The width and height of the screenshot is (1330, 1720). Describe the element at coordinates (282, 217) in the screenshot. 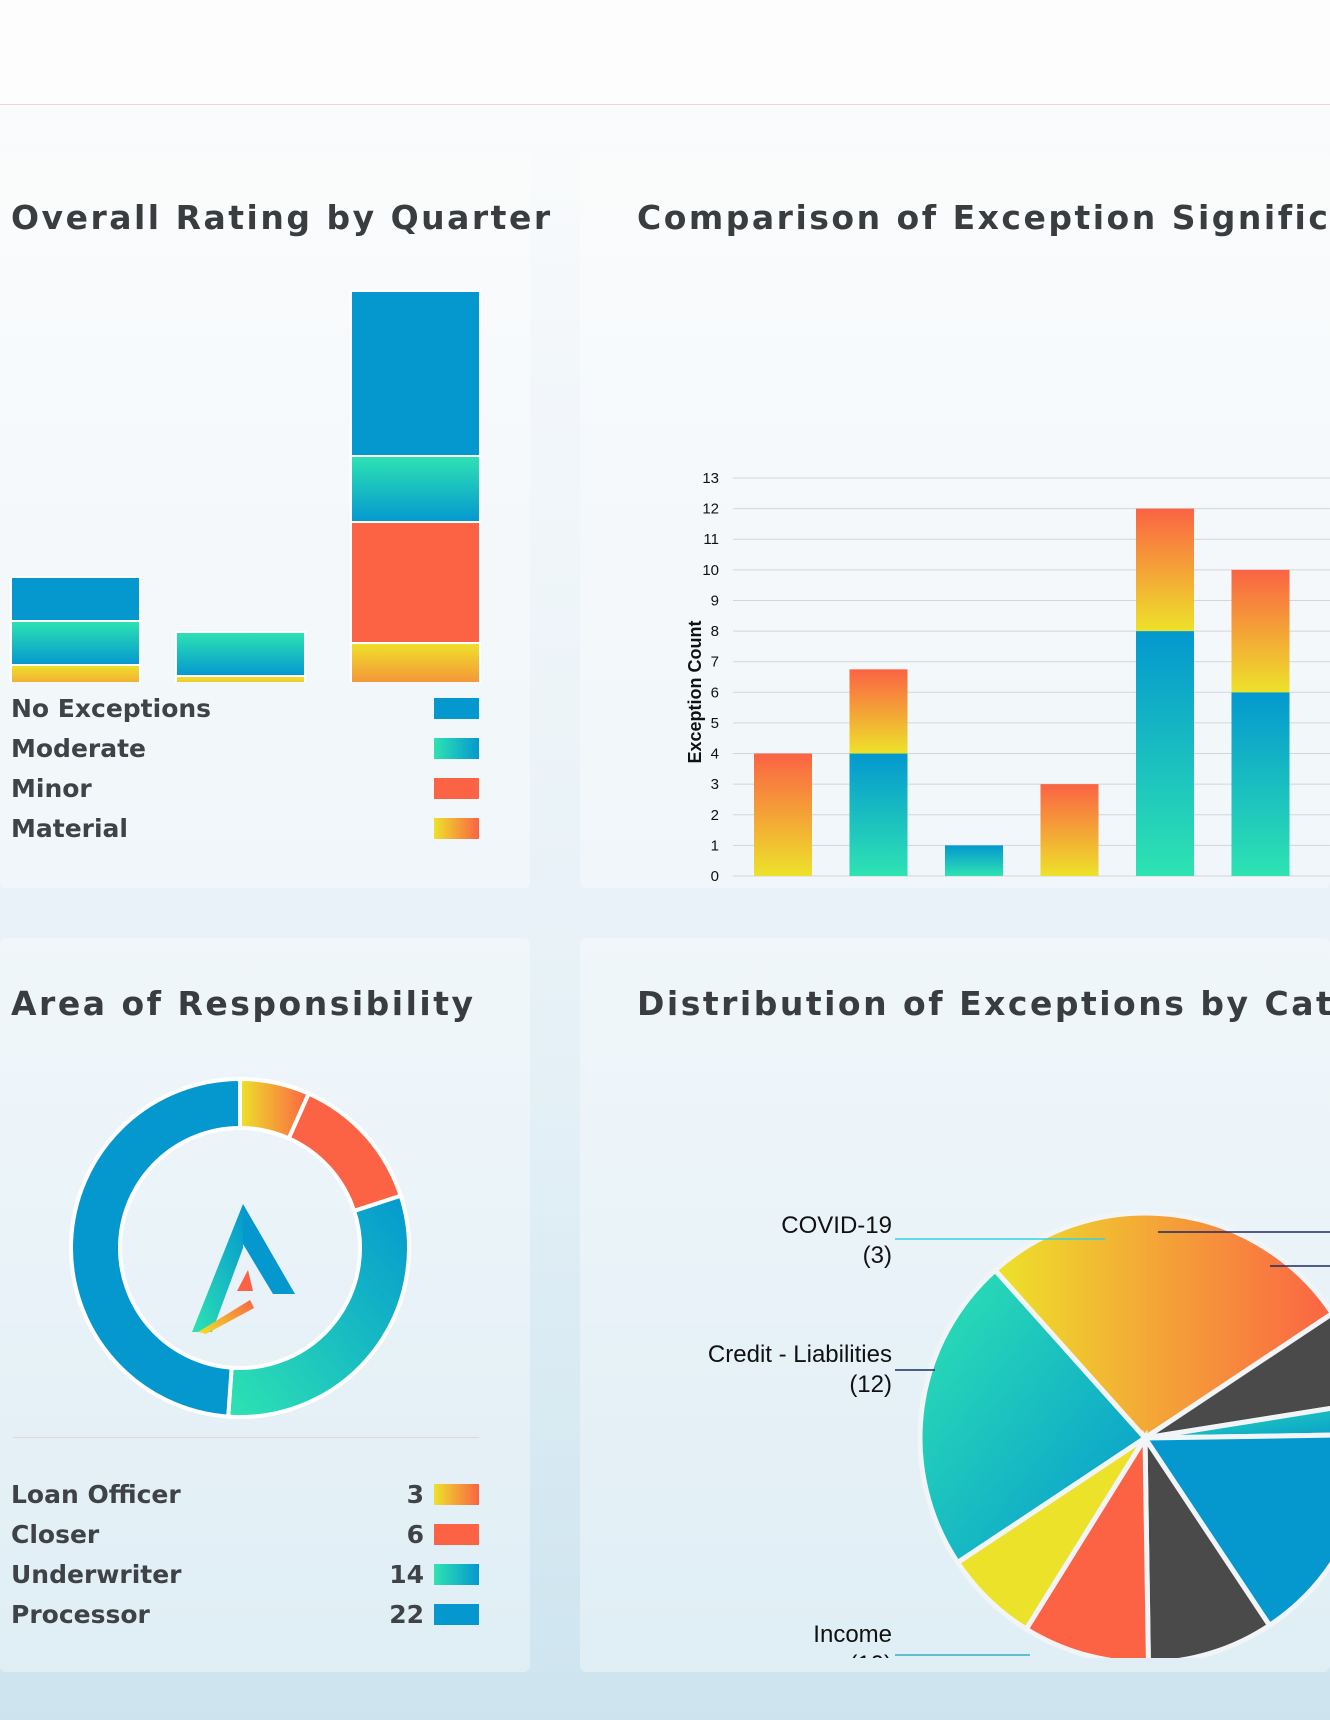

I see `overall-rating-title: Overall Rating by Quarter` at that location.